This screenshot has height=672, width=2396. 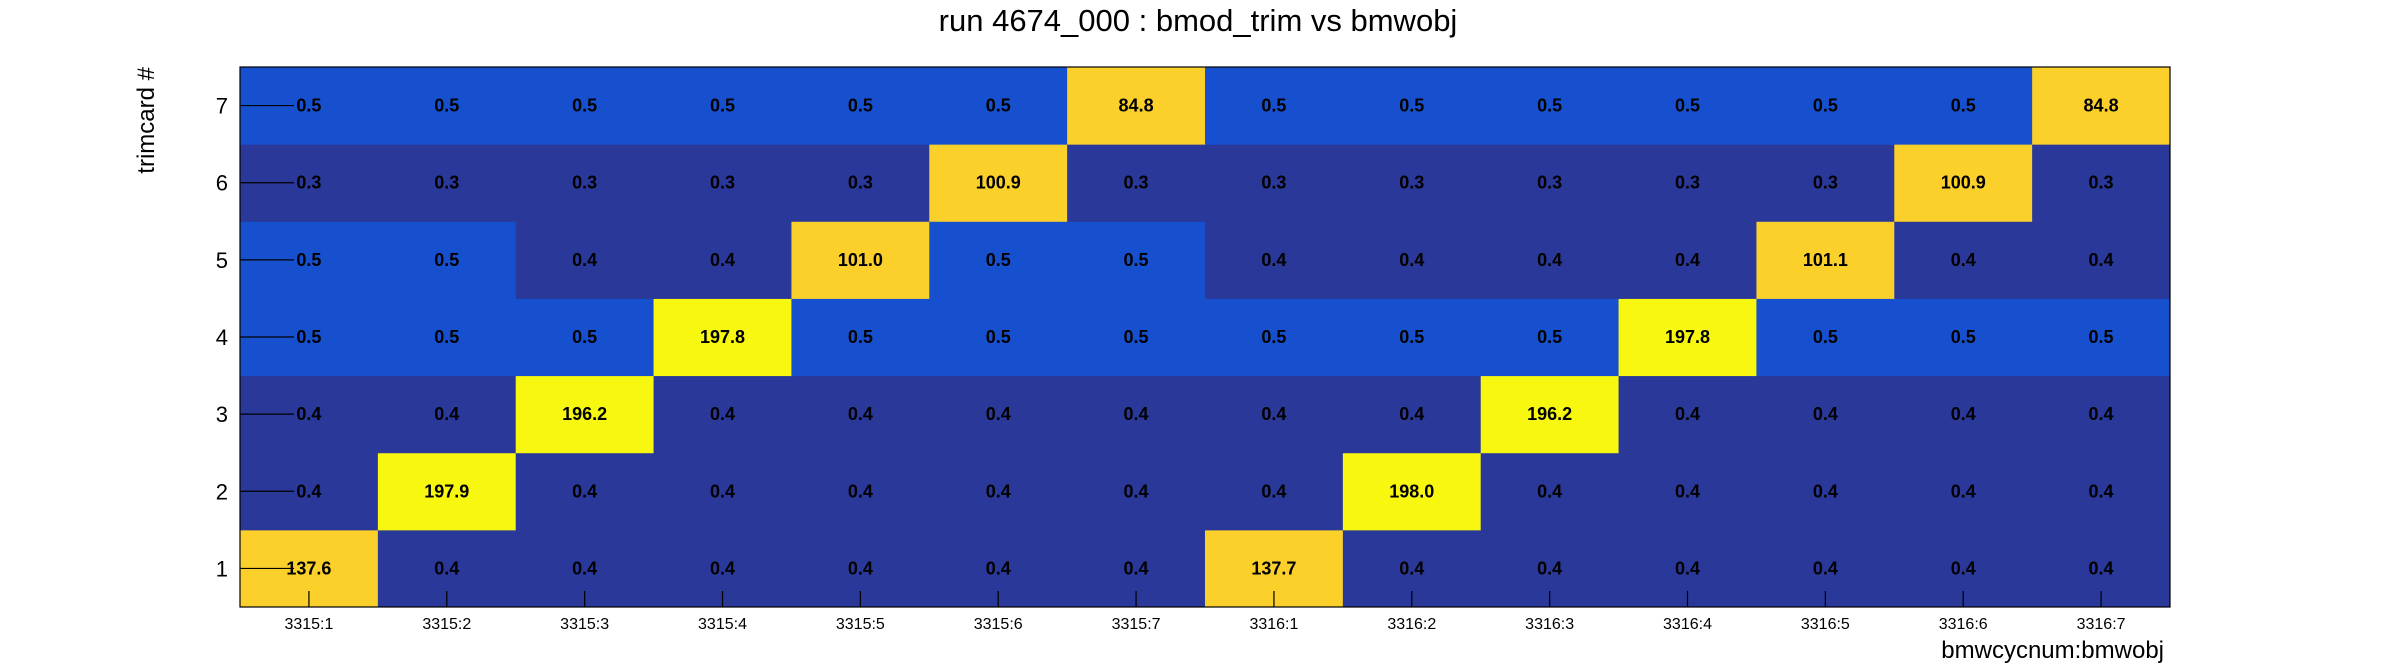 I want to click on x-tick-label: 3315:4, so click(x=722, y=624).